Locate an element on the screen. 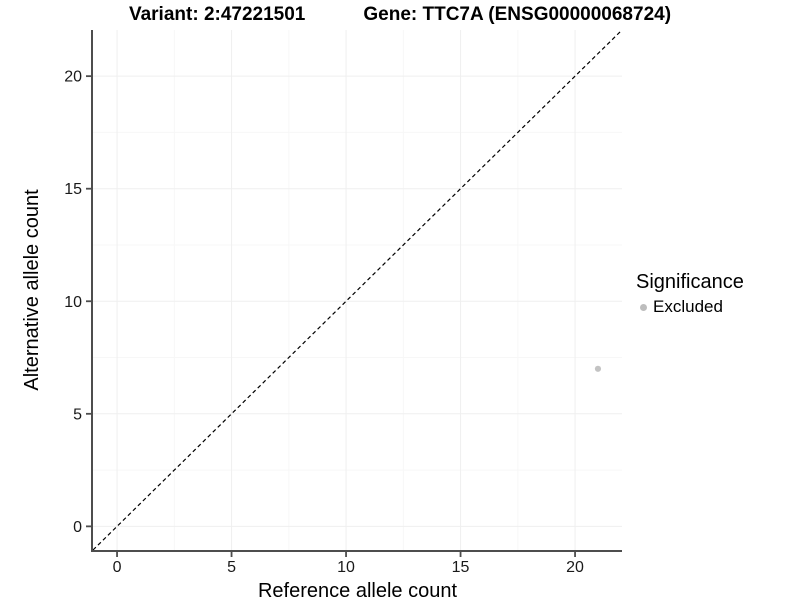 The width and height of the screenshot is (800, 600). plot-title-gene: Gene: TTC7A (ENSG00000068724) is located at coordinates (517, 14).